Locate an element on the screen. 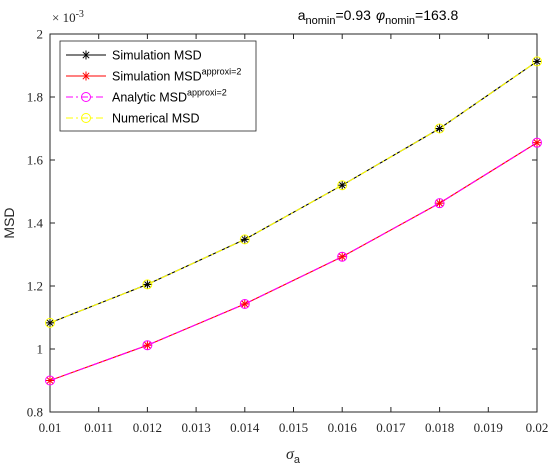  x-tick-label: 0.012 is located at coordinates (147, 427).